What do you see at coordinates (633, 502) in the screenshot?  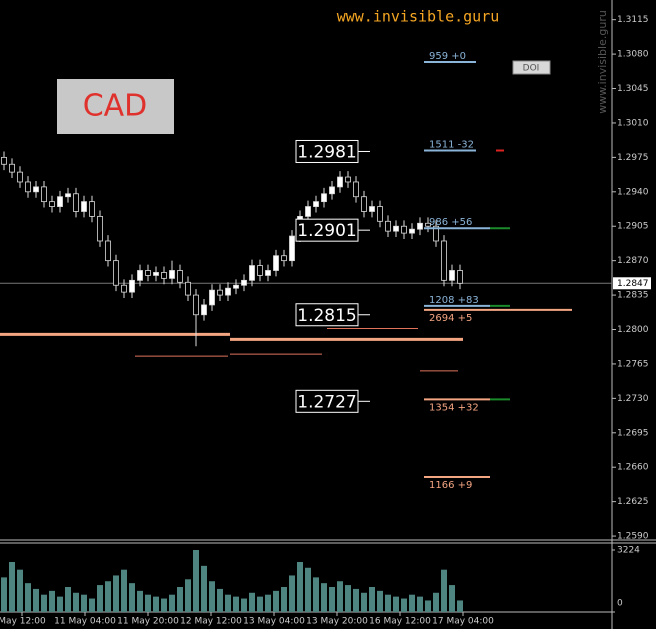 I see `y-tick-label: 1.2625` at bounding box center [633, 502].